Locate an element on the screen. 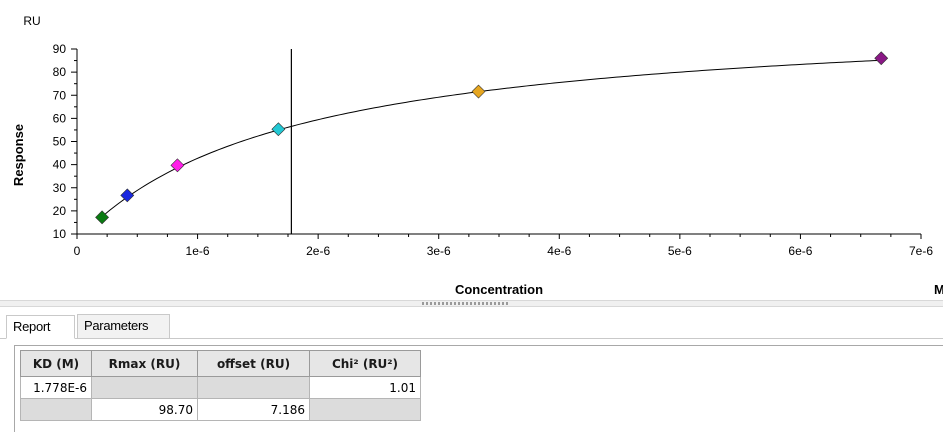 The height and width of the screenshot is (432, 943). y-tick-label-0: 10 is located at coordinates (60, 234).